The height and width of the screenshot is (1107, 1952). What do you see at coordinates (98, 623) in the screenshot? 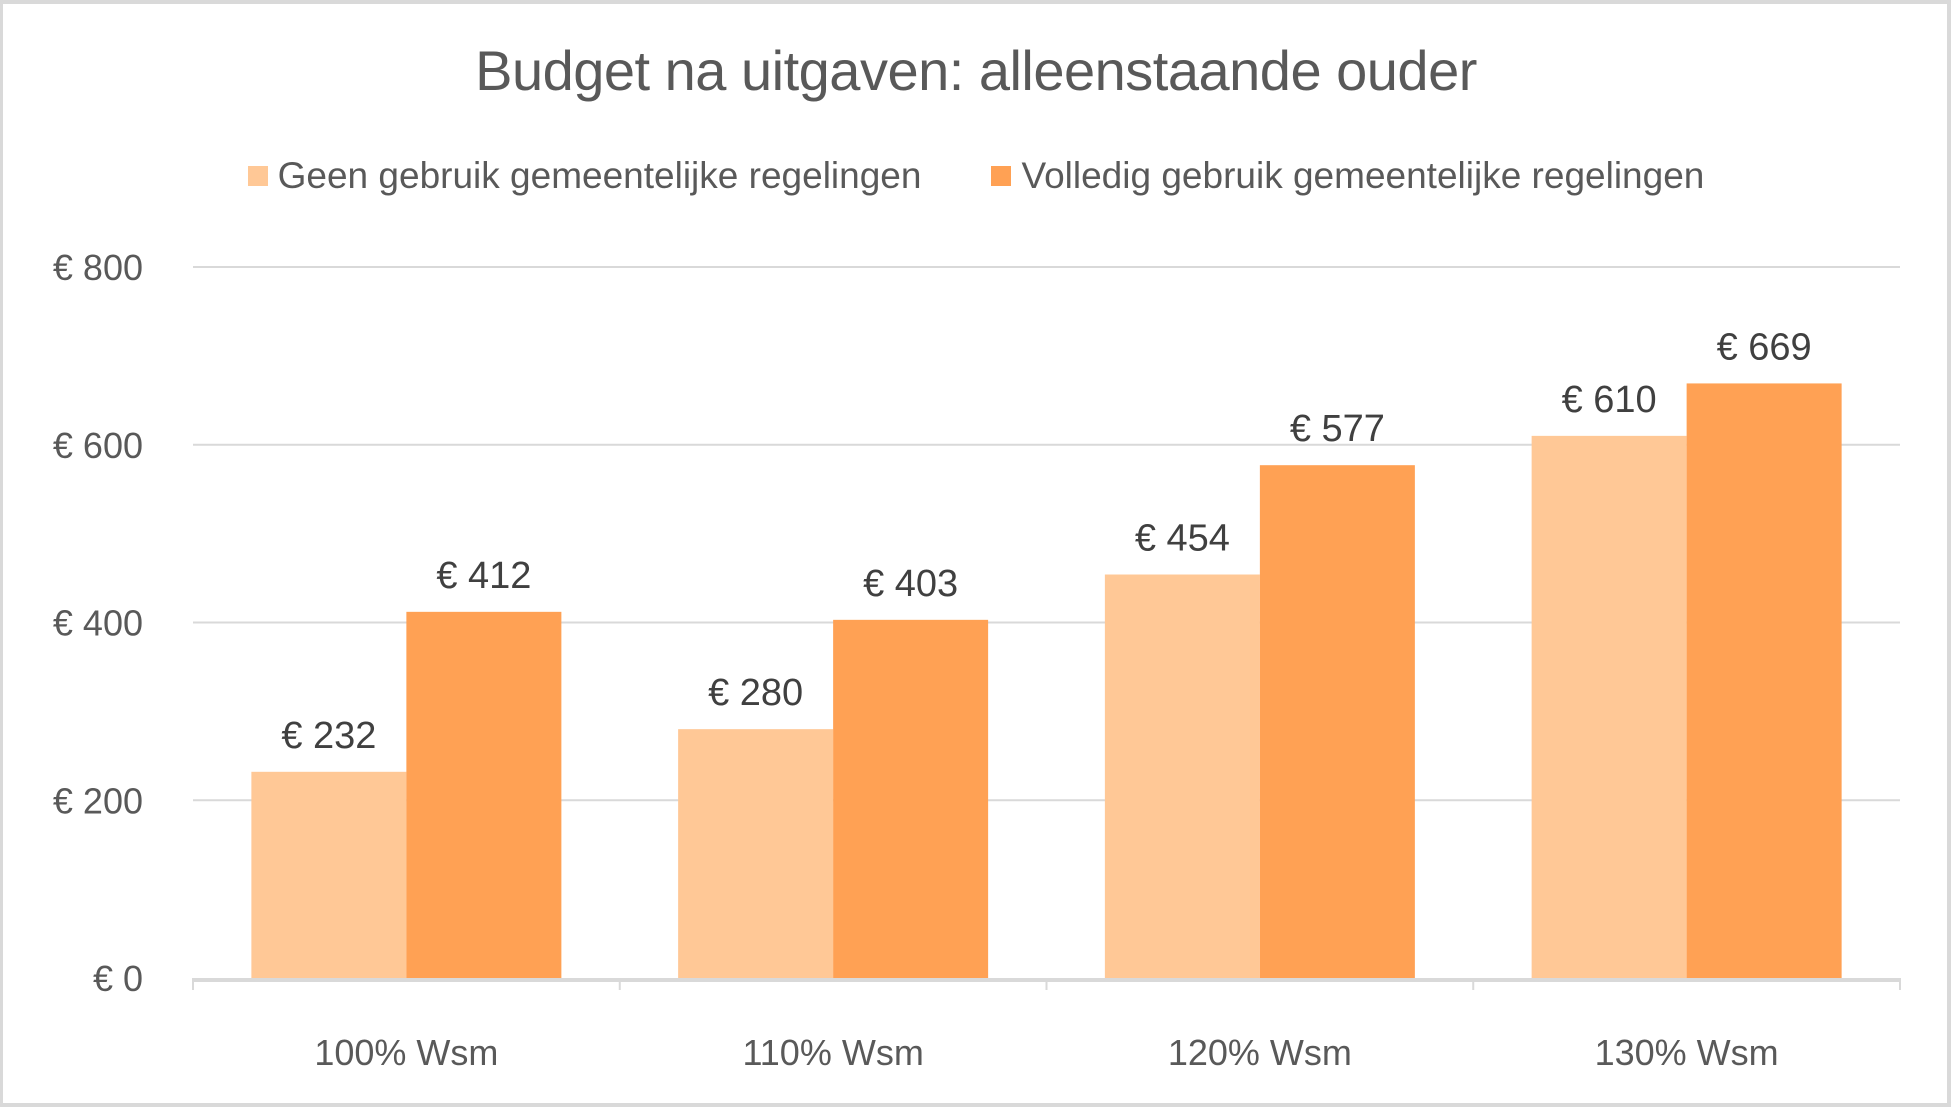
I see `y-tick-label: € 400` at bounding box center [98, 623].